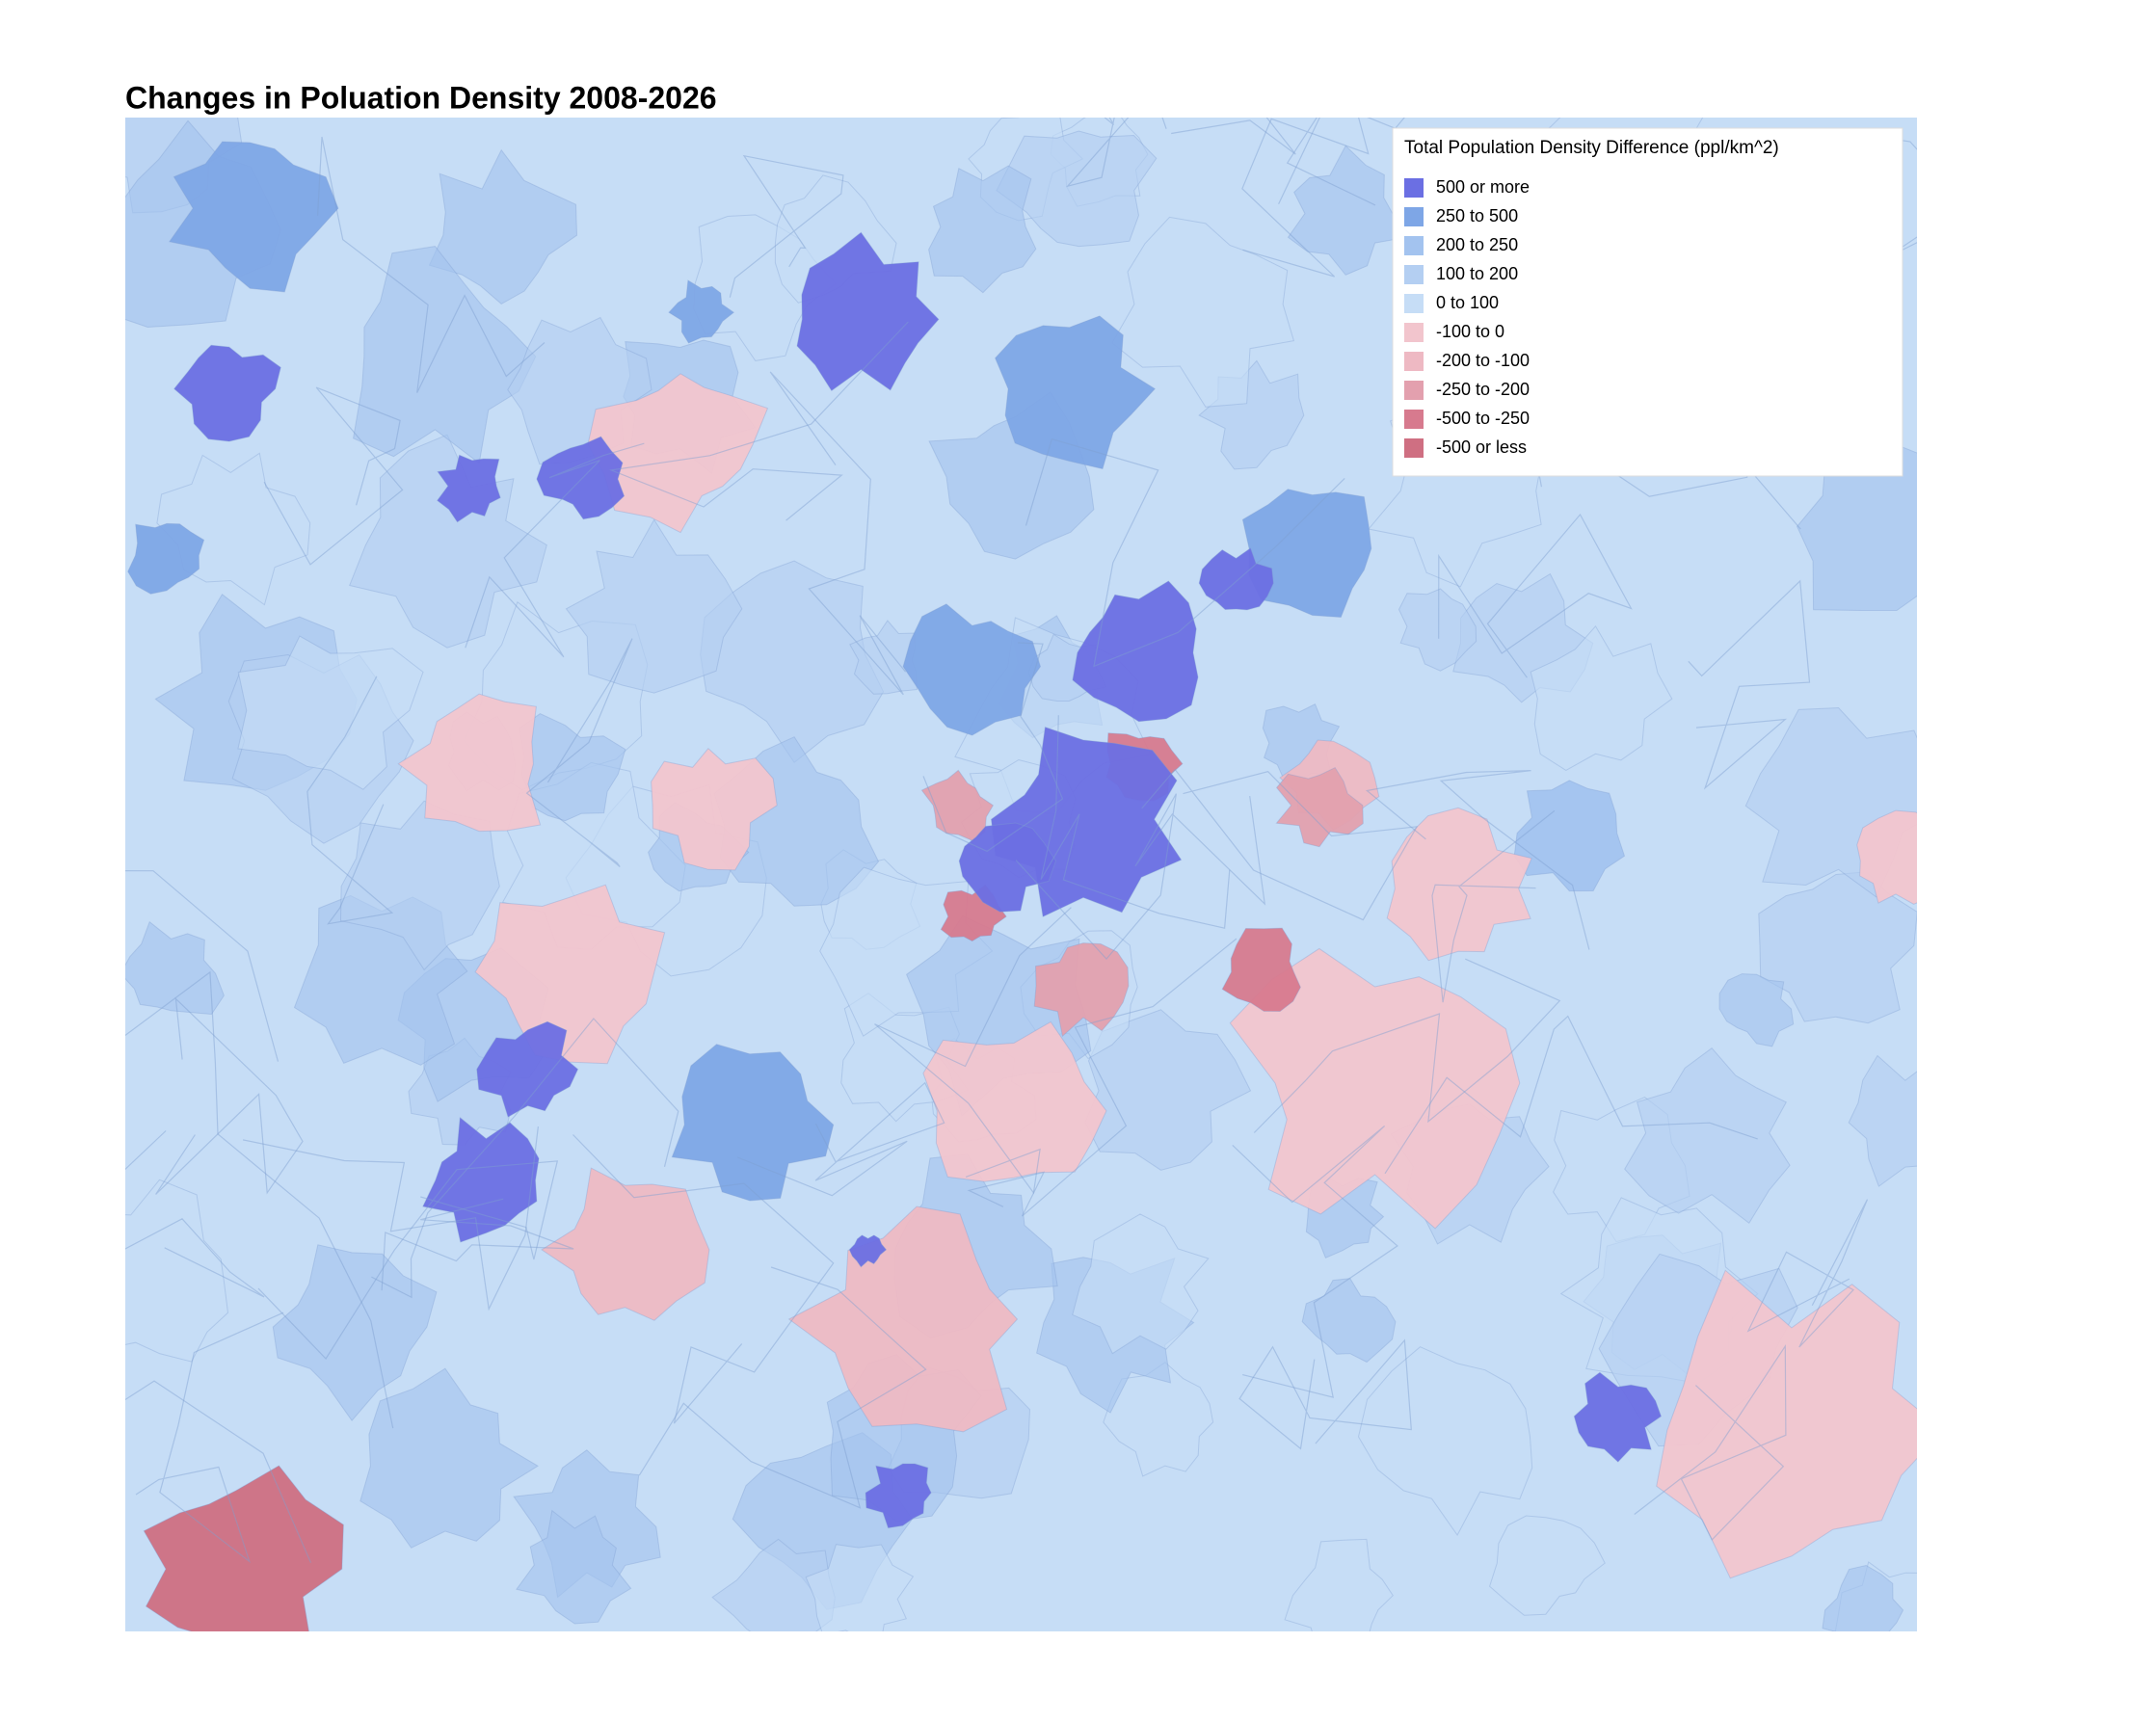 The width and height of the screenshot is (2156, 1722). What do you see at coordinates (1477, 274) in the screenshot?
I see `legend-label: 100 to 200` at bounding box center [1477, 274].